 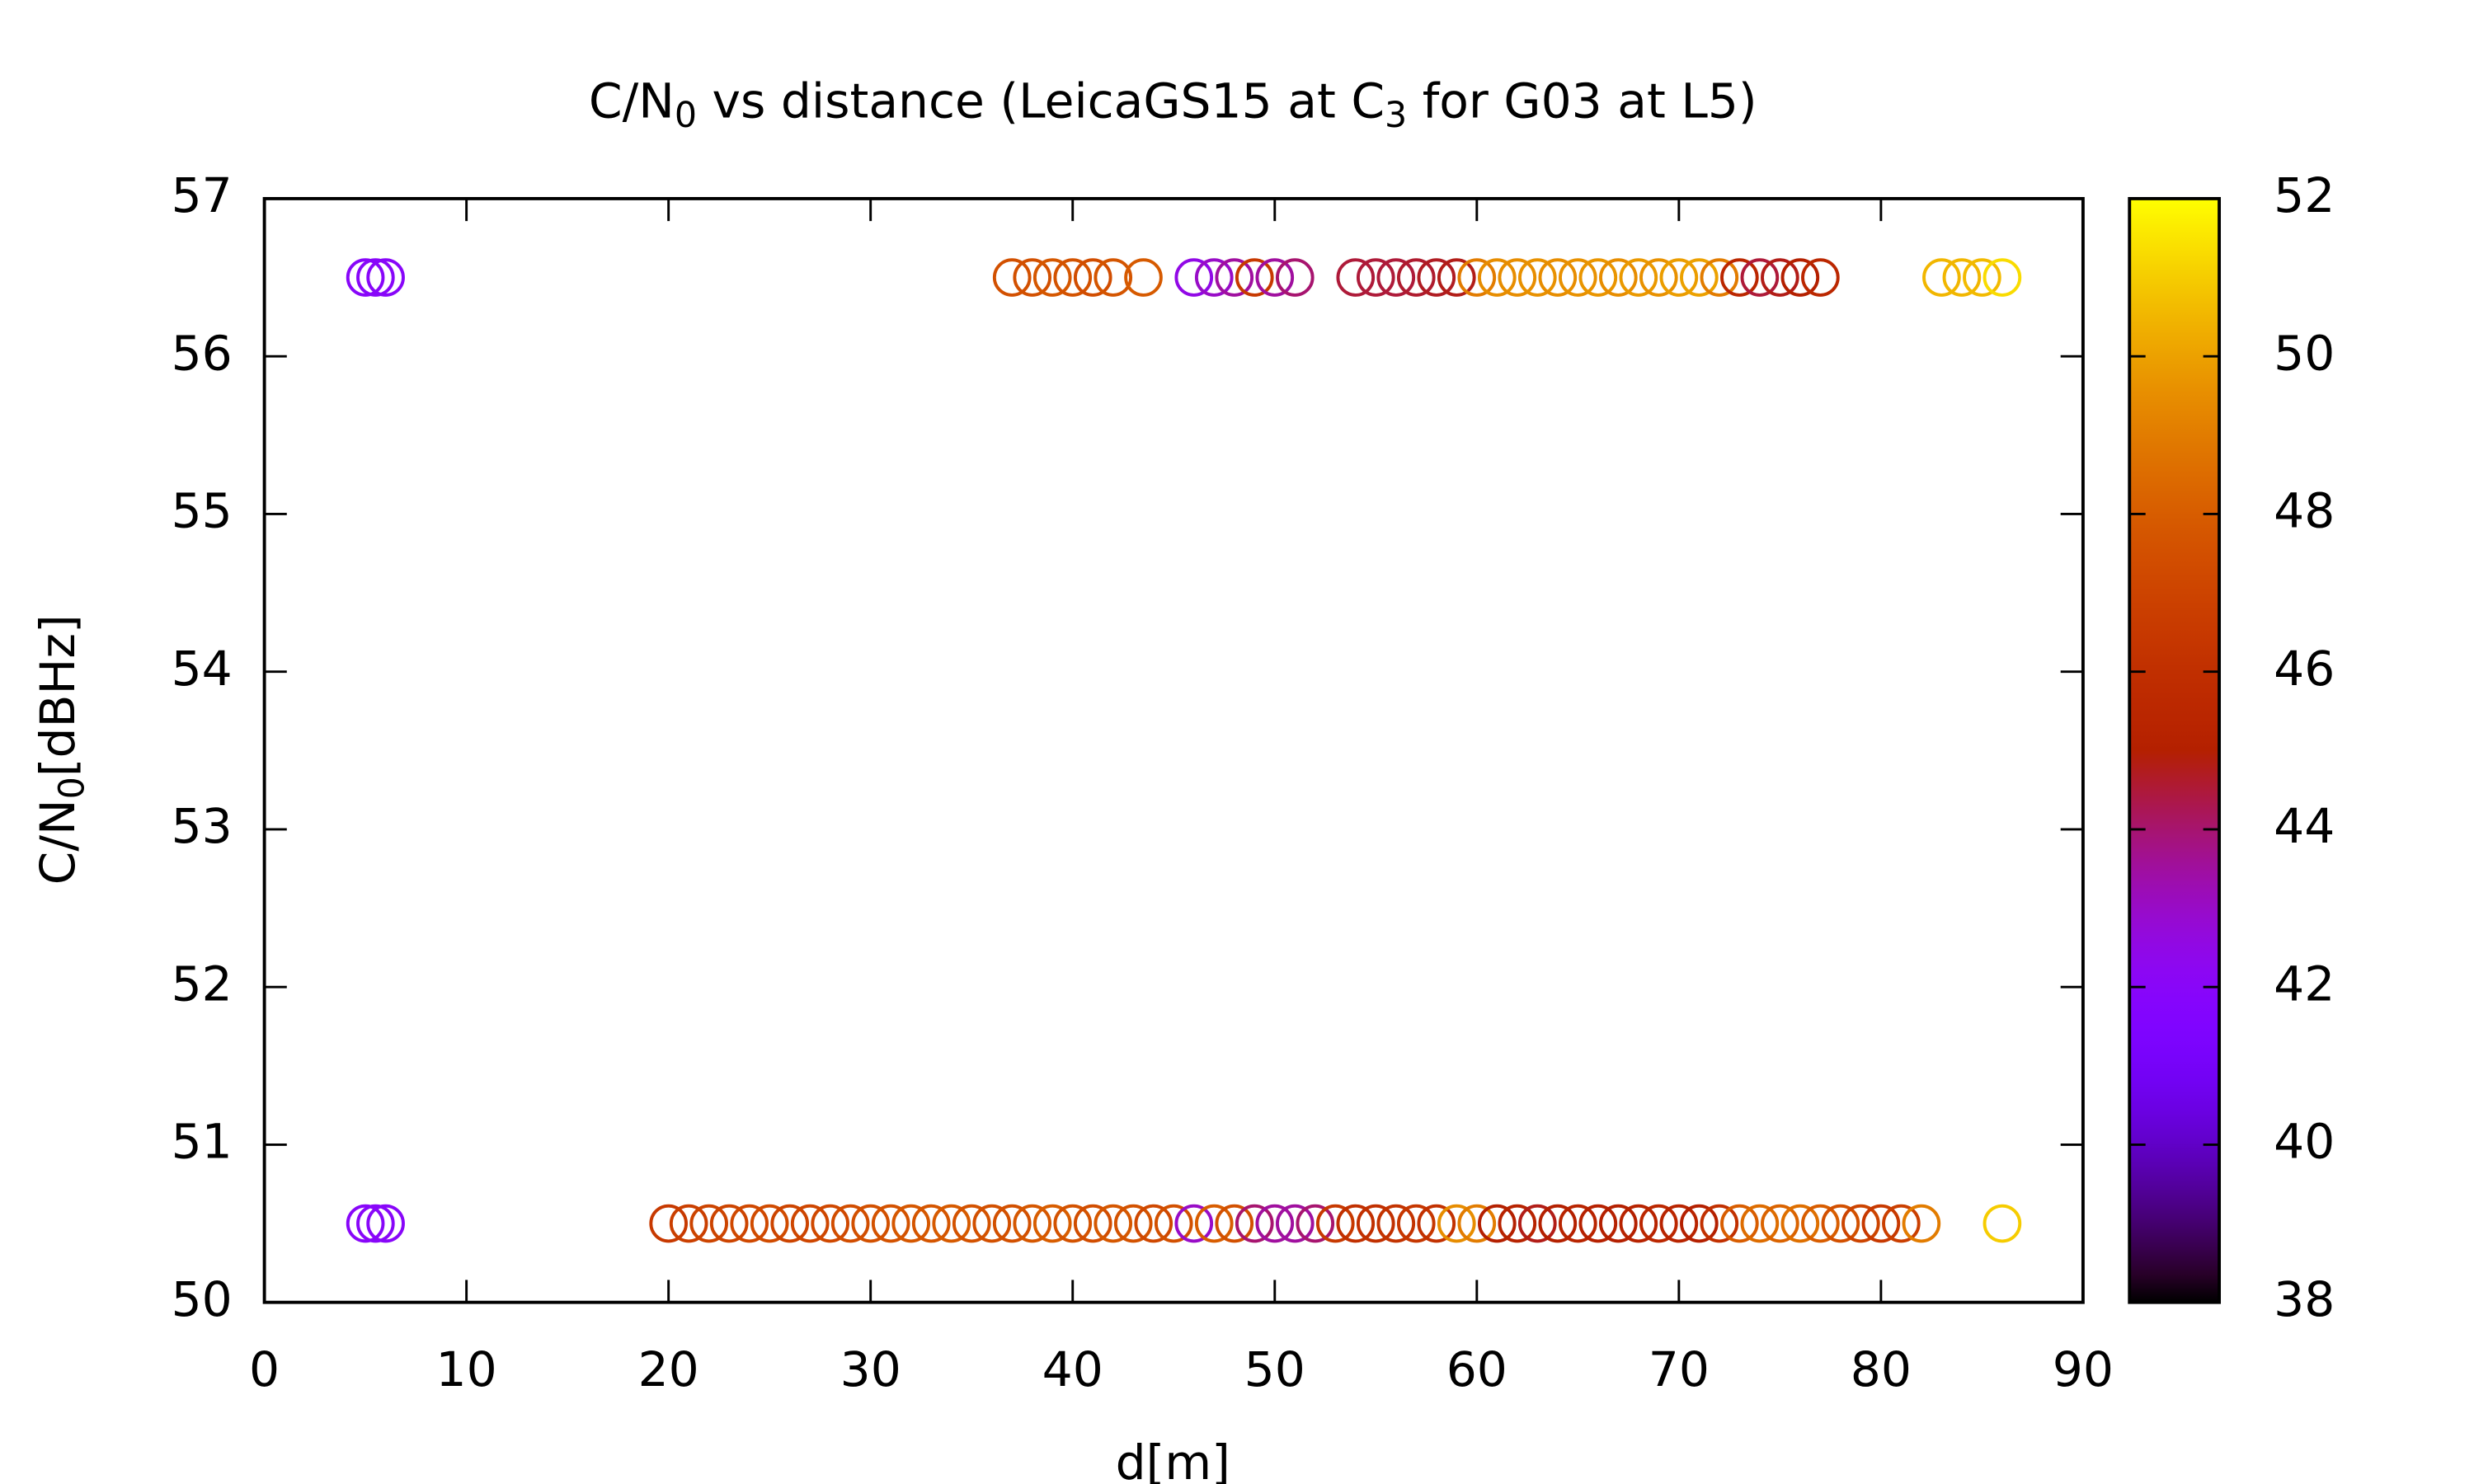 I want to click on x-tick-label: 70, so click(x=1679, y=1369).